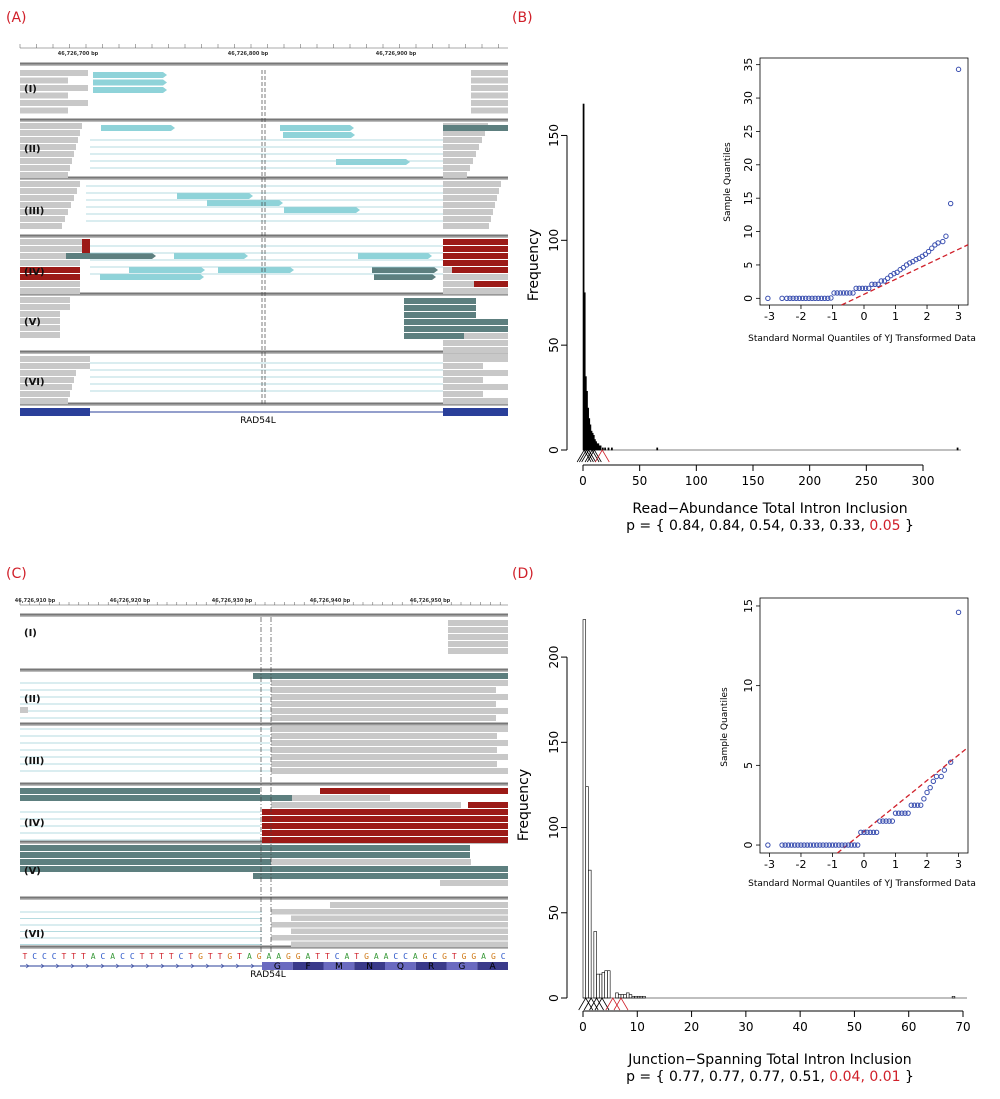  What do you see at coordinates (288, 956) in the screenshot?
I see `panel-c-base-27: G` at bounding box center [288, 956].